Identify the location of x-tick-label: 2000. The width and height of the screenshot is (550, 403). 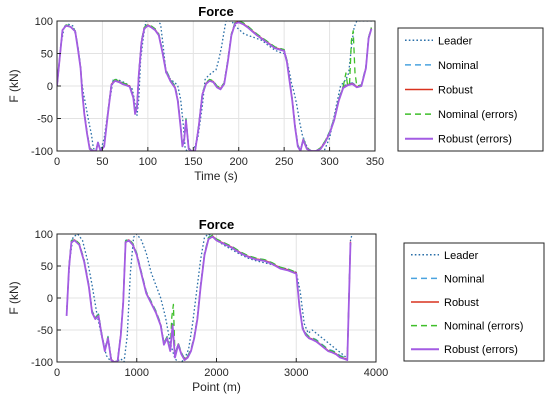
(216, 373).